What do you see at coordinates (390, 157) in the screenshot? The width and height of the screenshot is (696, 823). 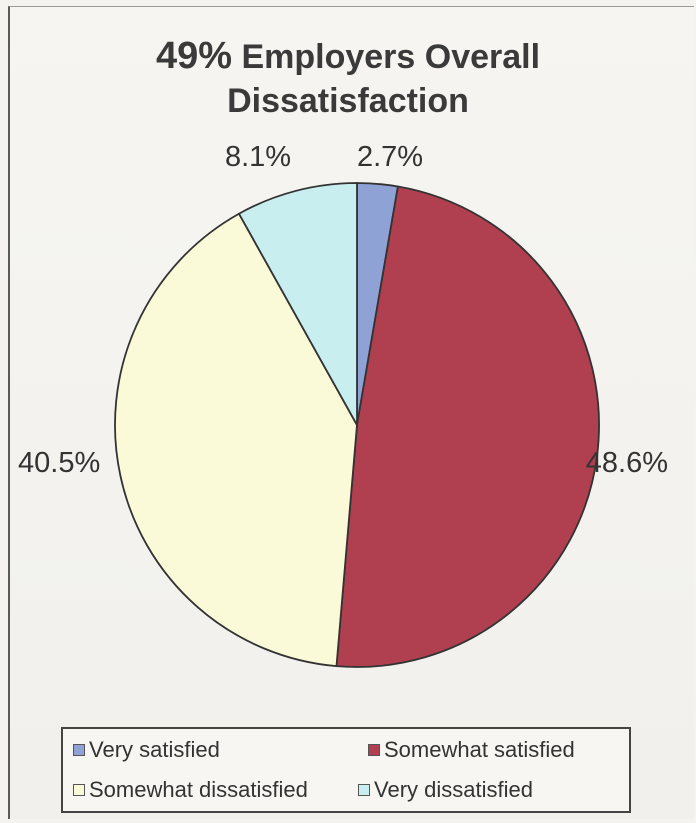 I see `data-label-very-satisfied: 2.7%` at bounding box center [390, 157].